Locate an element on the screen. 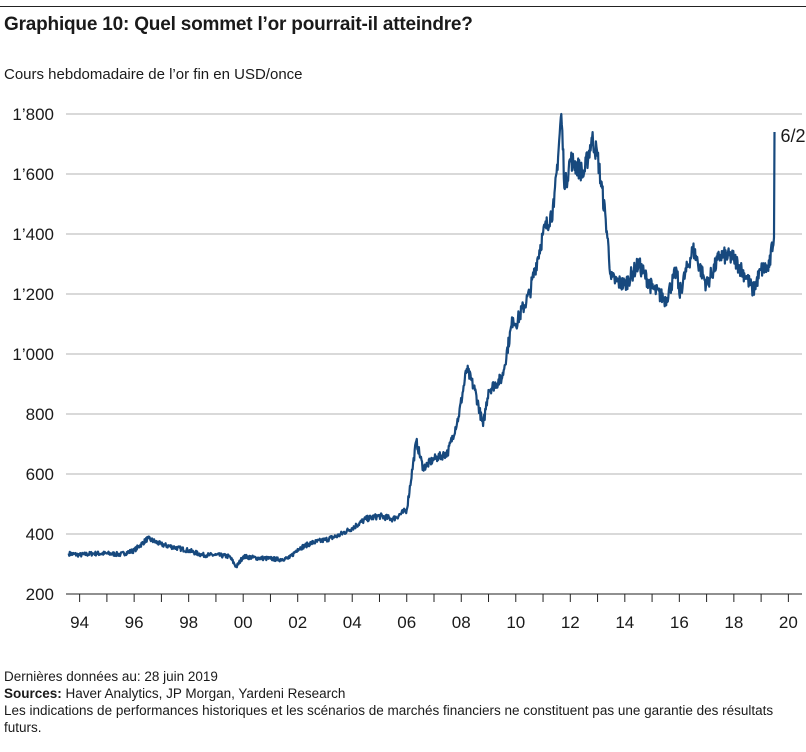 This screenshot has width=806, height=752. y-tick-label: 800 is located at coordinates (40, 414).